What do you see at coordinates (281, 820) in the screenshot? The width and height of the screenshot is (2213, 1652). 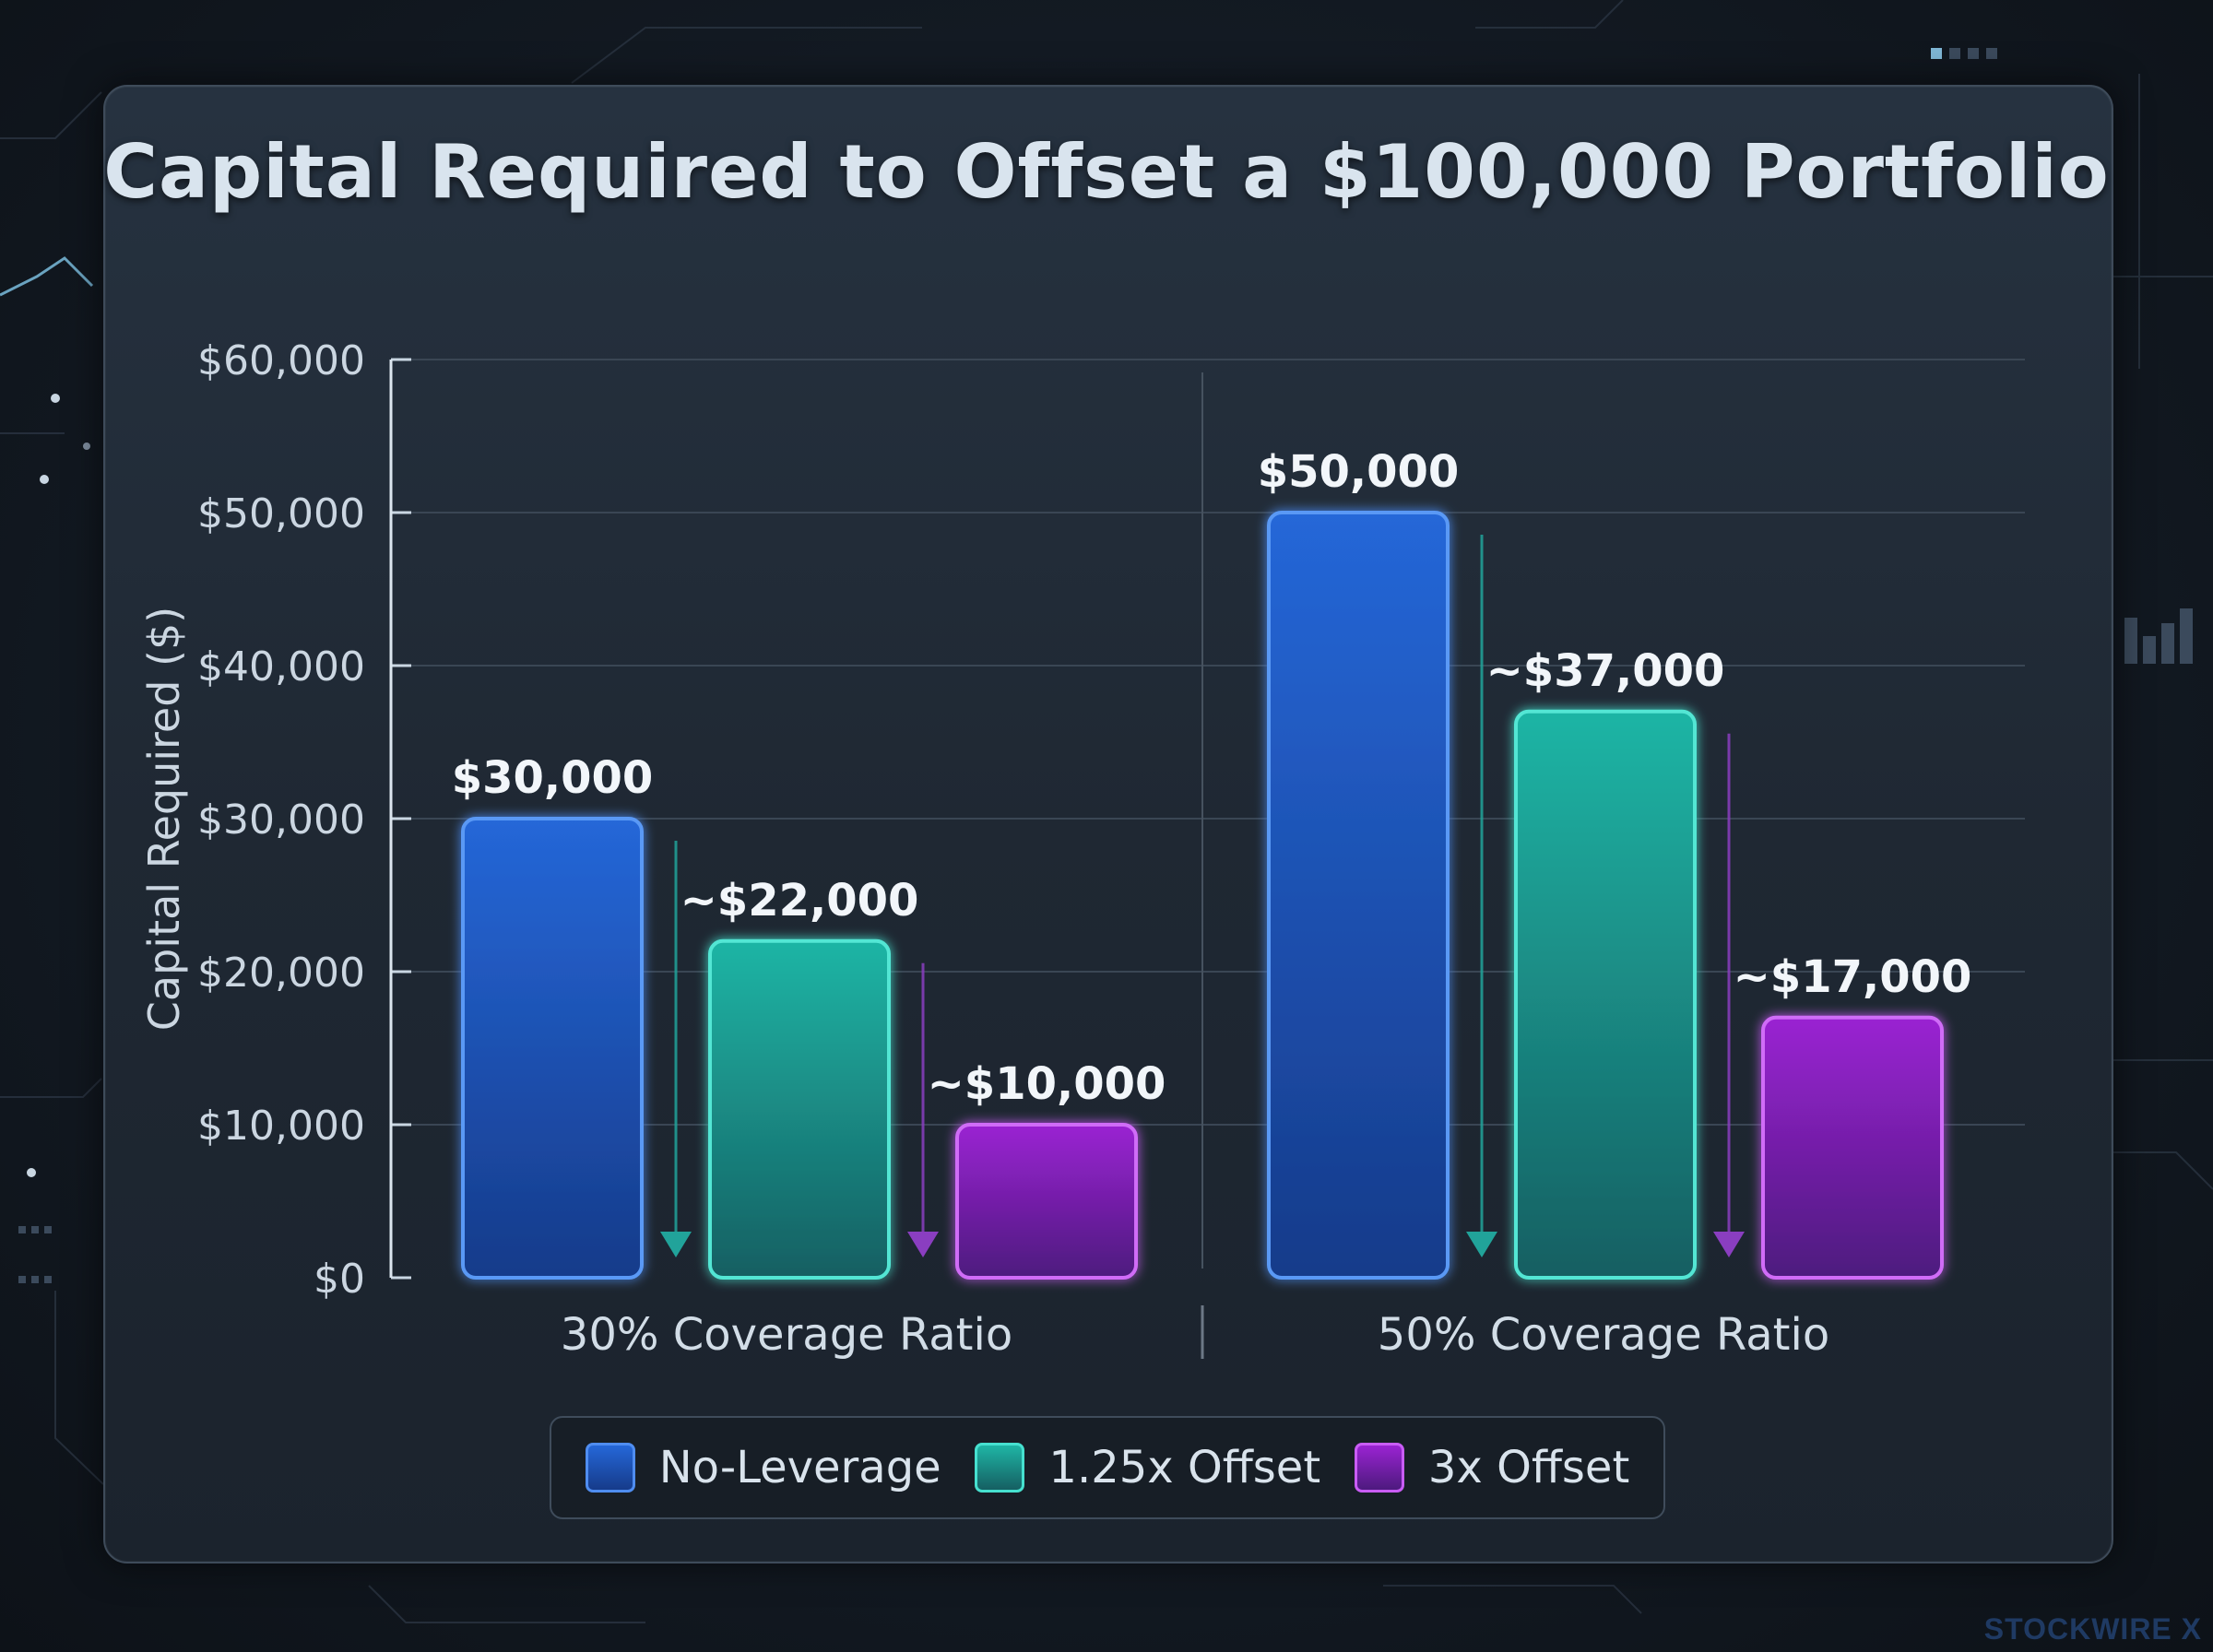 I see `y-tick-label: $30,000` at bounding box center [281, 820].